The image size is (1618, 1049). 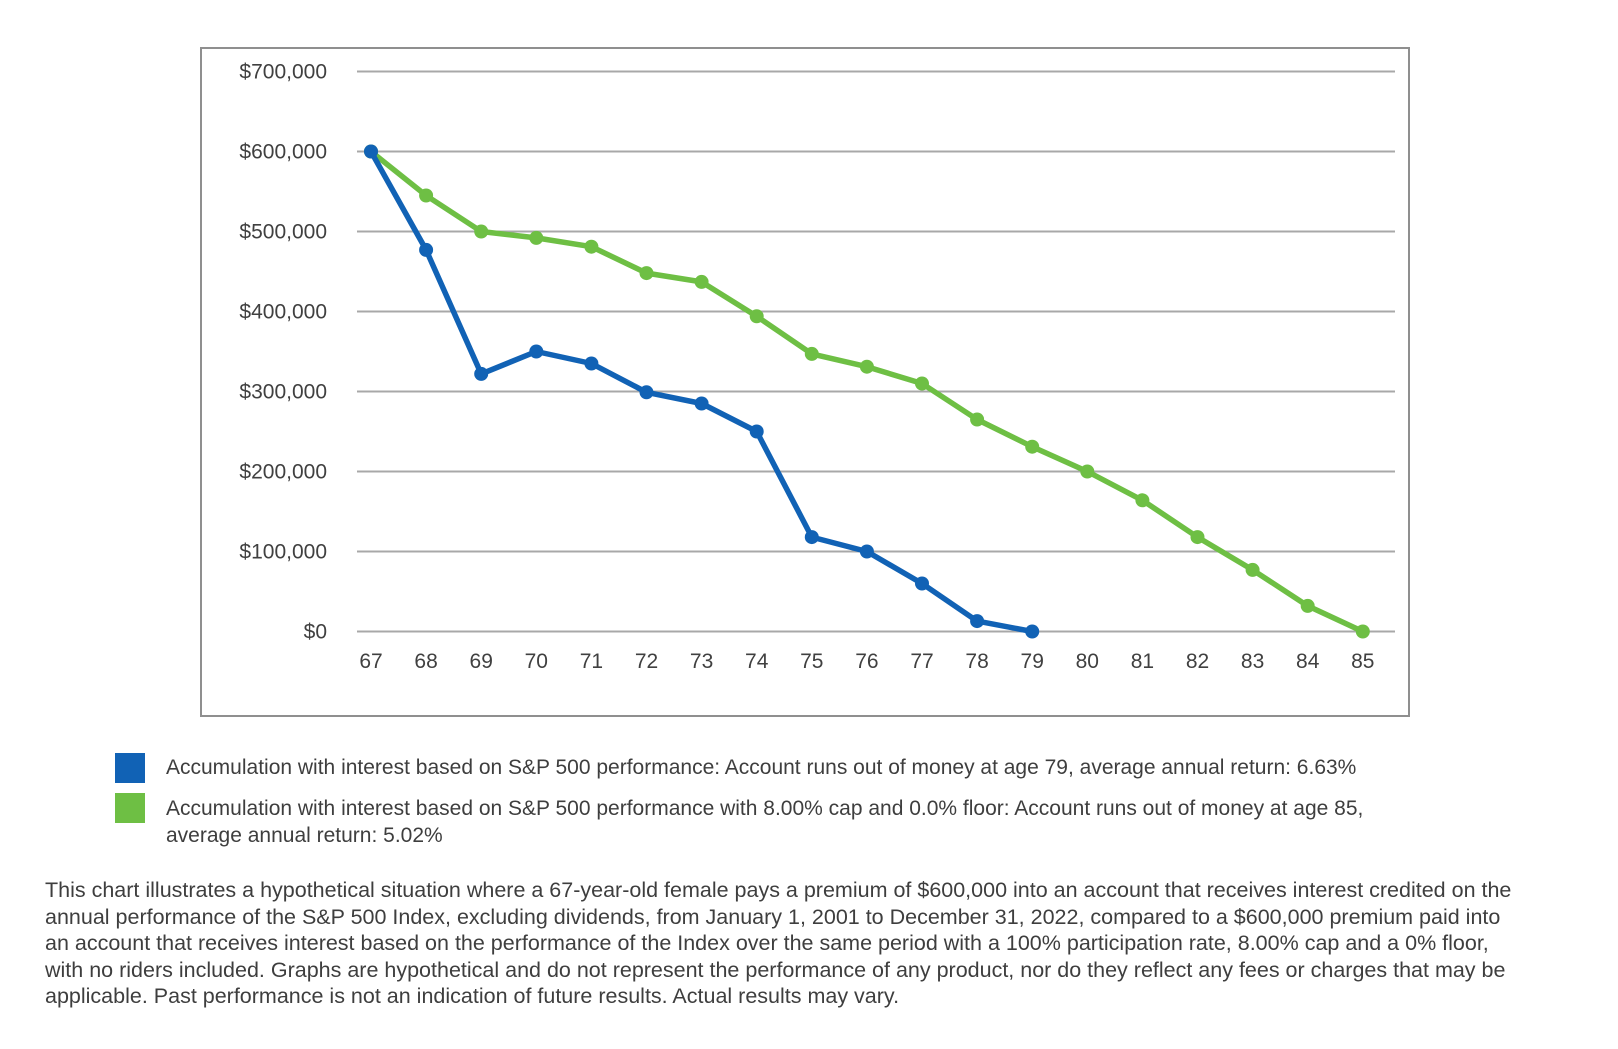 What do you see at coordinates (1362, 661) in the screenshot?
I see `x-axis-tick-label: 85` at bounding box center [1362, 661].